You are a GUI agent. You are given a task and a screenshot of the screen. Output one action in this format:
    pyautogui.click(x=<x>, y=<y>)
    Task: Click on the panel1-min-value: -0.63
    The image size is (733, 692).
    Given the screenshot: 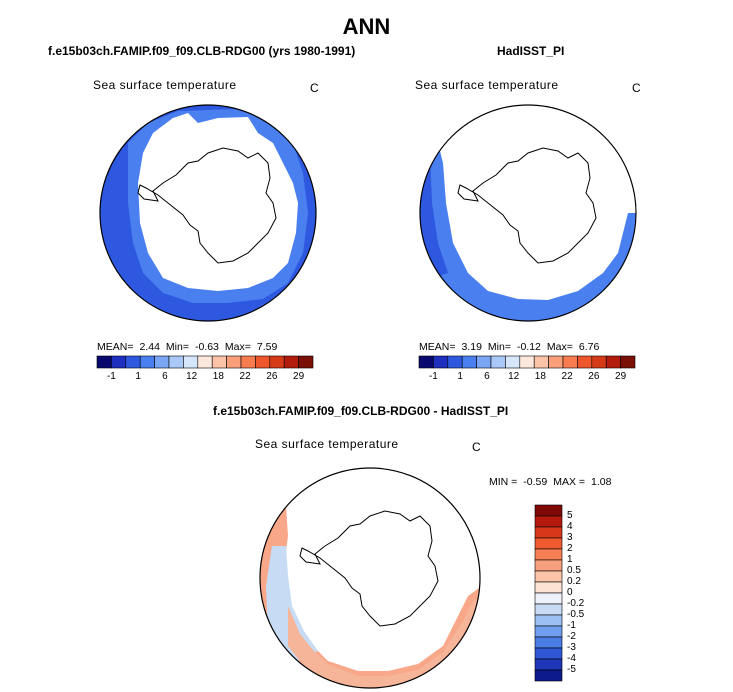 What is the action you would take?
    pyautogui.click(x=206, y=347)
    